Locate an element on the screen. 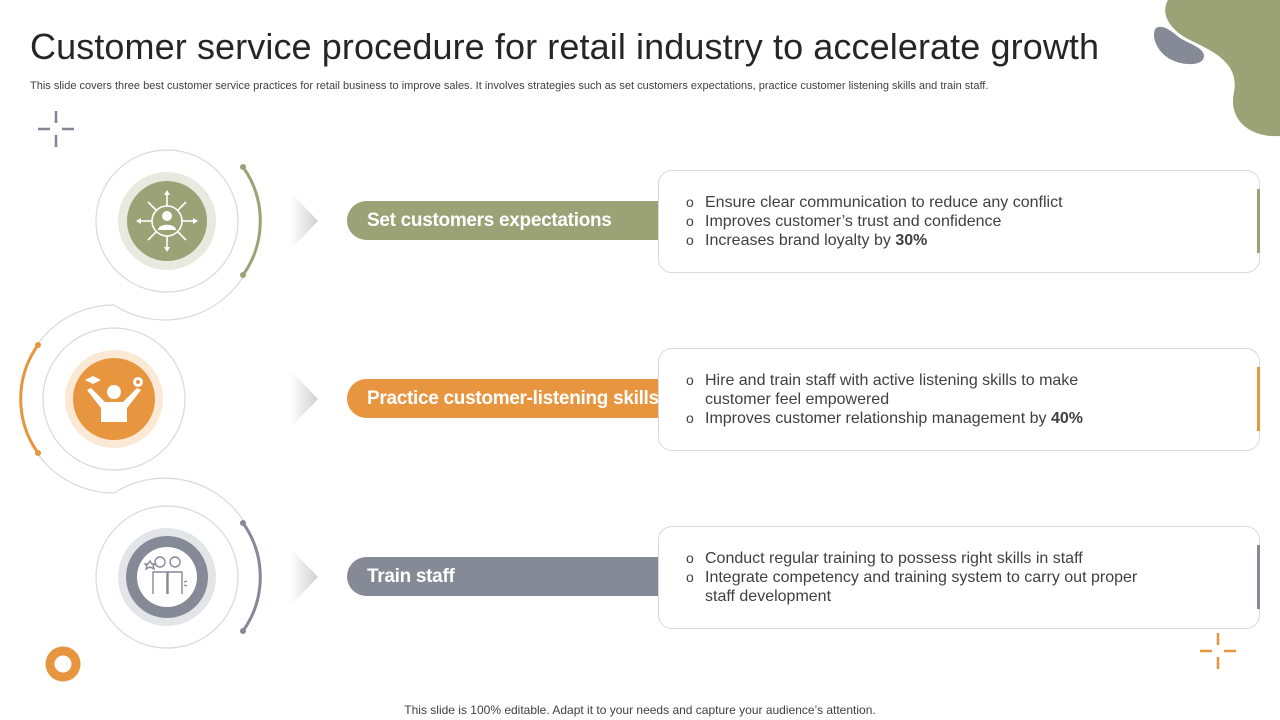 The width and height of the screenshot is (1280, 720). step-3-label-pill: Train staff is located at coordinates (514, 576).